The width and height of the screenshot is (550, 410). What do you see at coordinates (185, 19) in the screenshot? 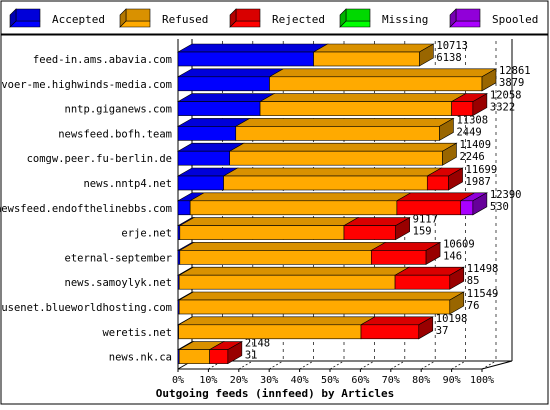
I see `legend-label: Refused` at bounding box center [185, 19].